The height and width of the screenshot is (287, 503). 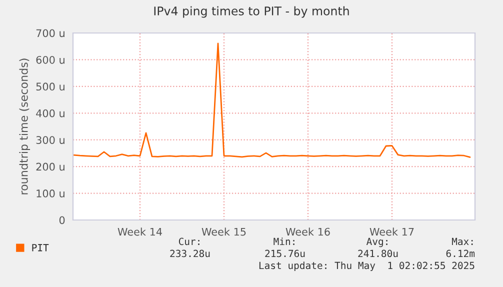 What do you see at coordinates (251, 12) in the screenshot?
I see `chart-title: IPv4 ping times to PIT - by month` at bounding box center [251, 12].